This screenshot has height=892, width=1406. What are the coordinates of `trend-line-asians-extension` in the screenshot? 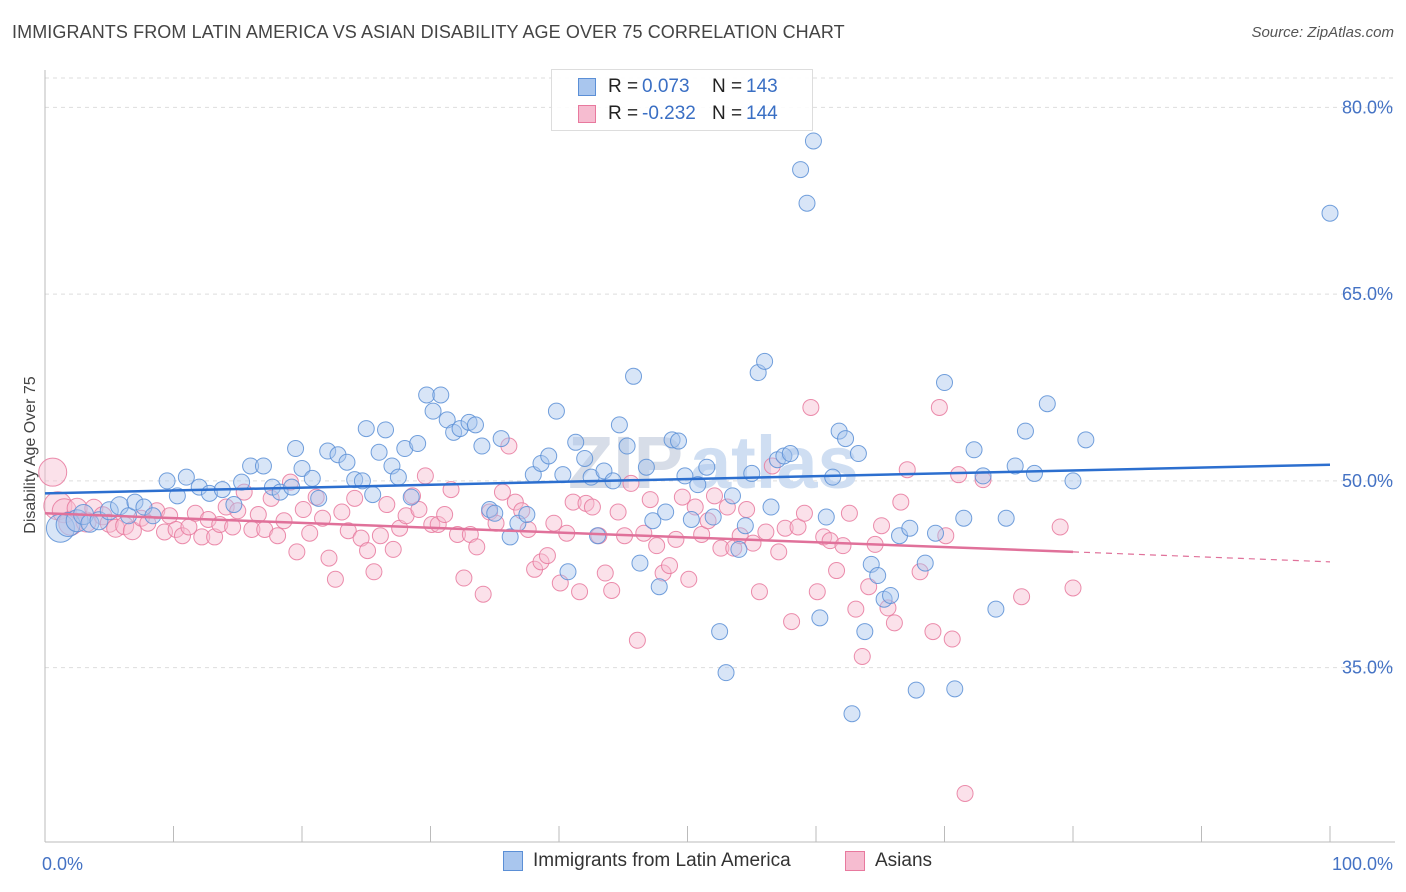 It's located at (1201, 557).